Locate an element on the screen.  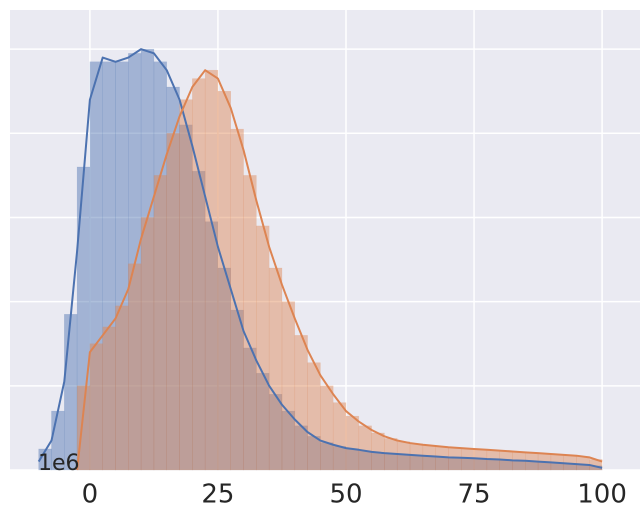
offset-text: 1e6 is located at coordinates (59, 463).